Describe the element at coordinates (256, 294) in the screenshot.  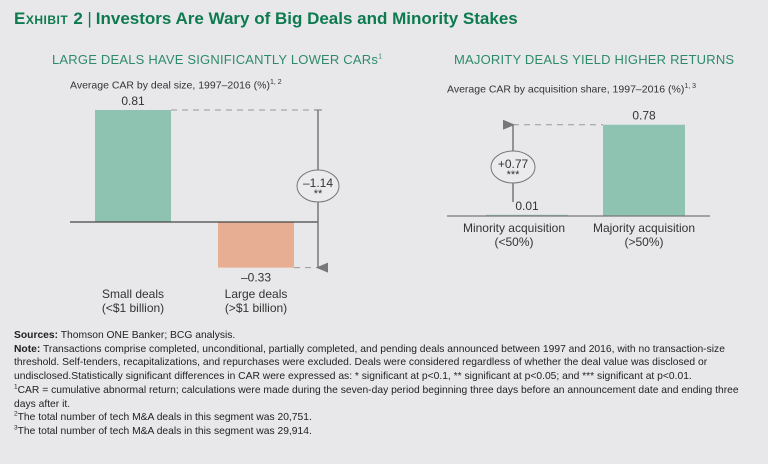
I see `category-label: Large deals` at that location.